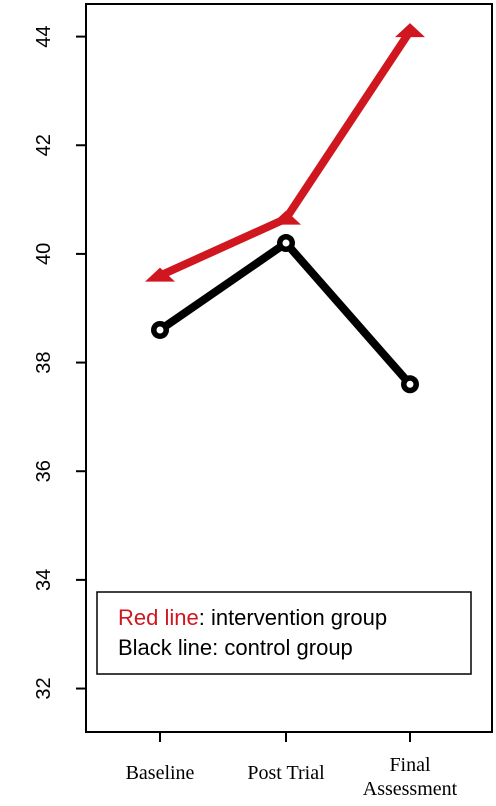  Describe the element at coordinates (158, 617) in the screenshot. I see `legend-key: Red line` at that location.